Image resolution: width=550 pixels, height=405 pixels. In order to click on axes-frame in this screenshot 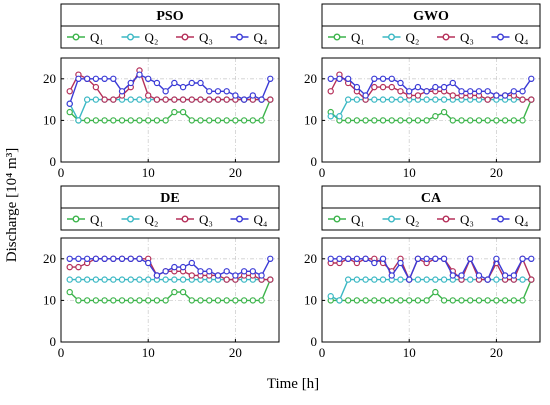, I will do `click(431, 290)`.